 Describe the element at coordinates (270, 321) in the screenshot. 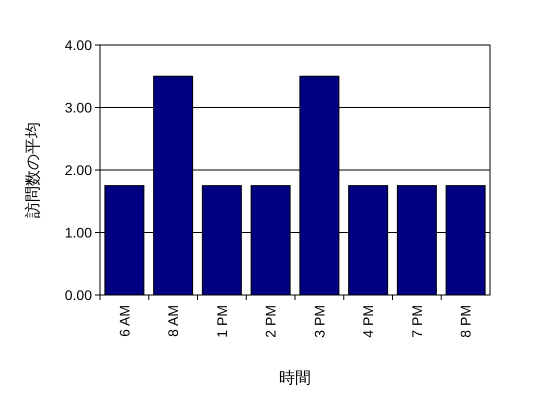

I see `x-tick-label: 2 PM` at that location.